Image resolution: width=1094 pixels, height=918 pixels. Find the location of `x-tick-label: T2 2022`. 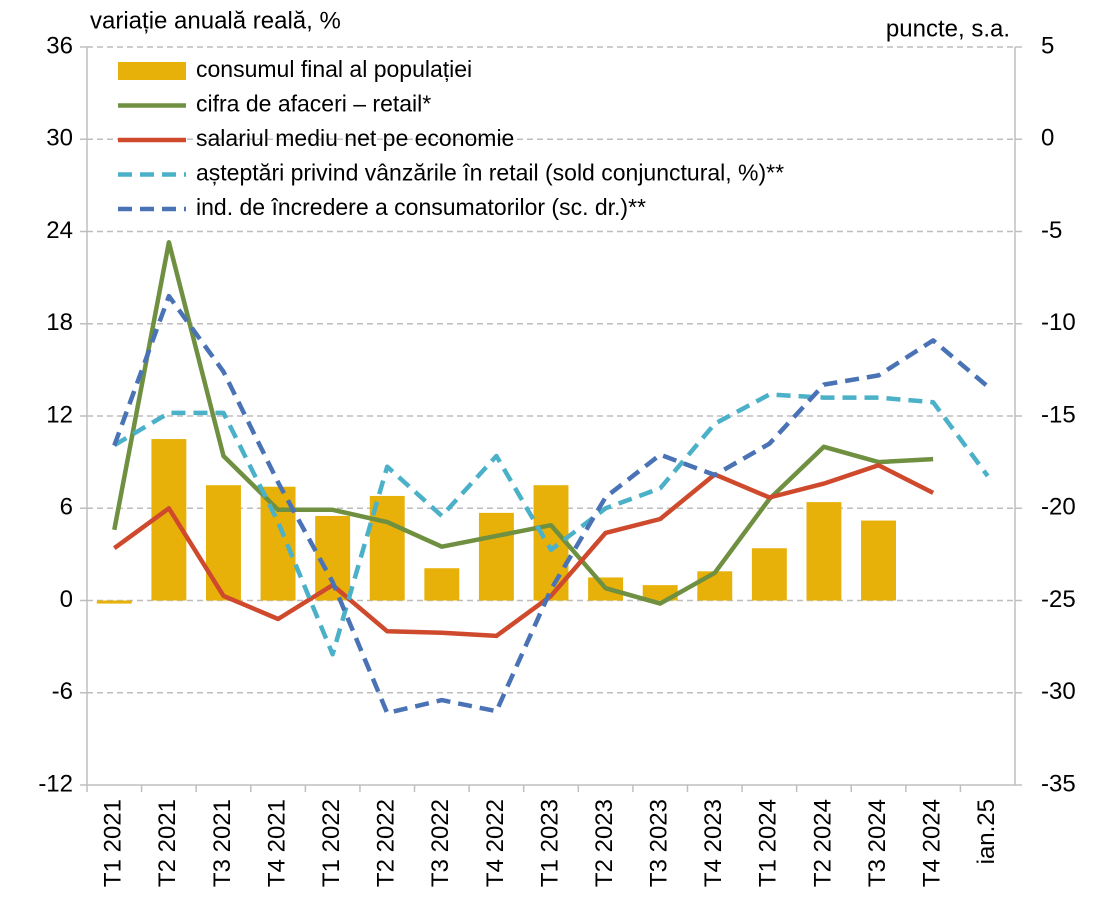

x-tick-label: T2 2022 is located at coordinates (386, 843).